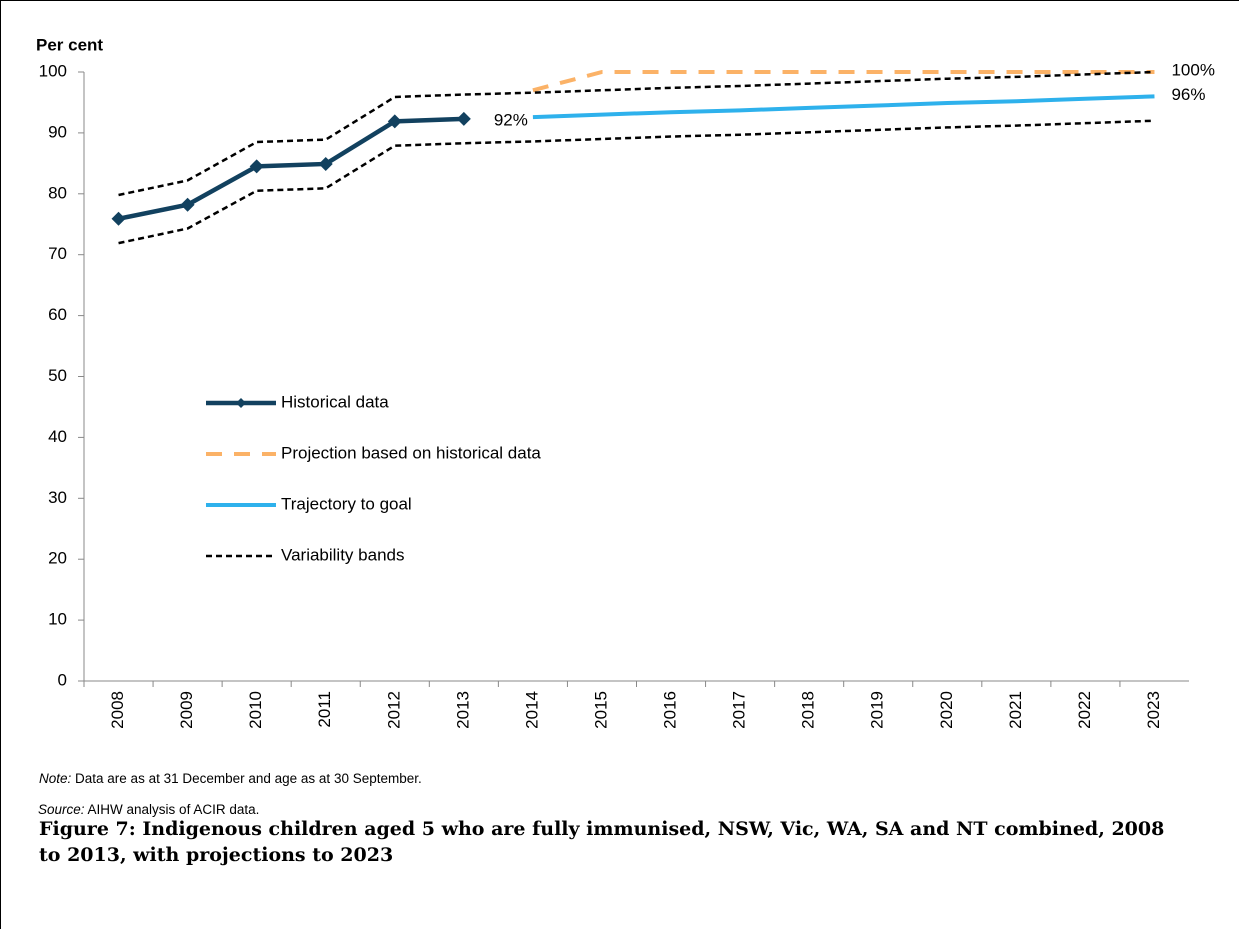 The image size is (1239, 929). What do you see at coordinates (57, 314) in the screenshot?
I see `y-tick-label: 60` at bounding box center [57, 314].